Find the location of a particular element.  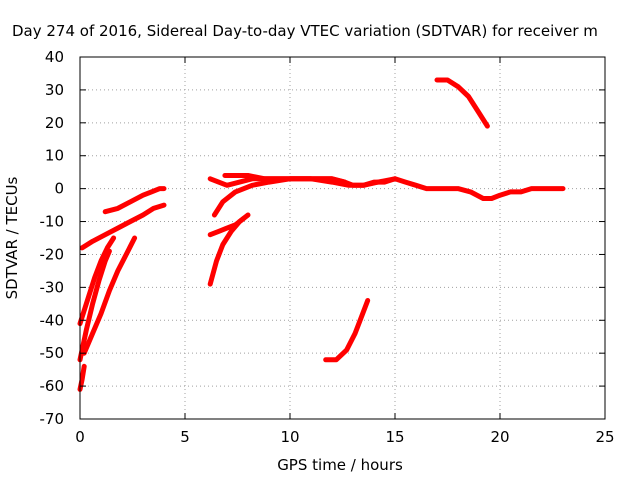

x-tick-label: 20 is located at coordinates (499, 437).